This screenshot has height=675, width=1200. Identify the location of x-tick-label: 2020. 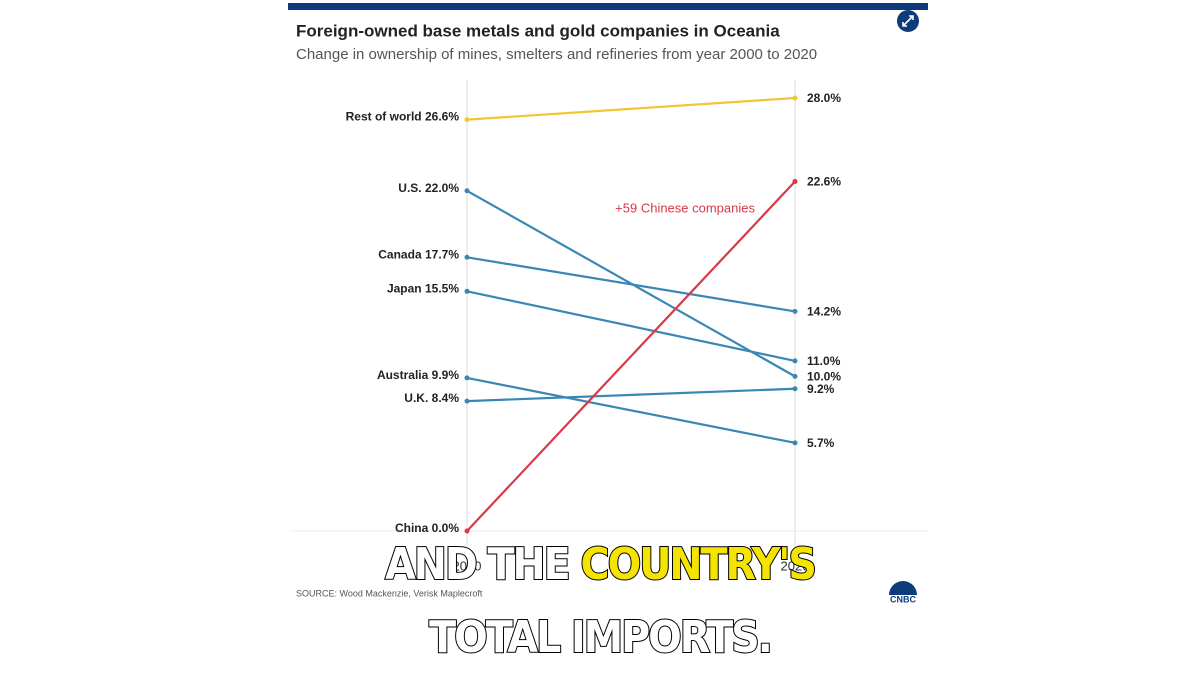
(795, 565).